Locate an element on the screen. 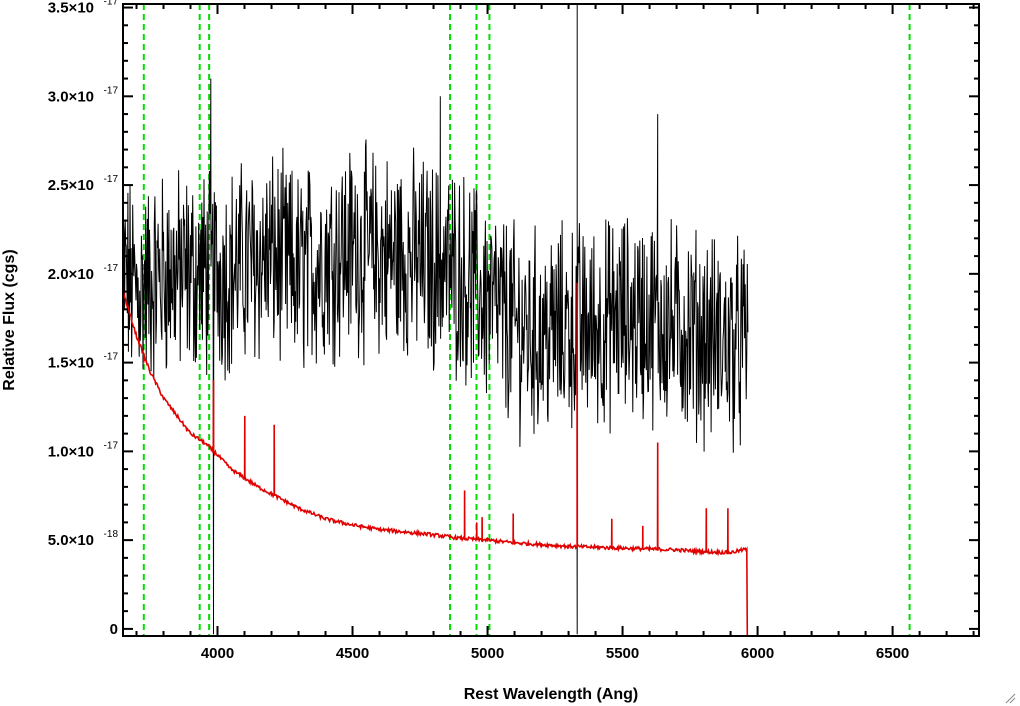 Image resolution: width=1020 pixels, height=706 pixels. y-tick-label: 2.0×10 is located at coordinates (71, 274).